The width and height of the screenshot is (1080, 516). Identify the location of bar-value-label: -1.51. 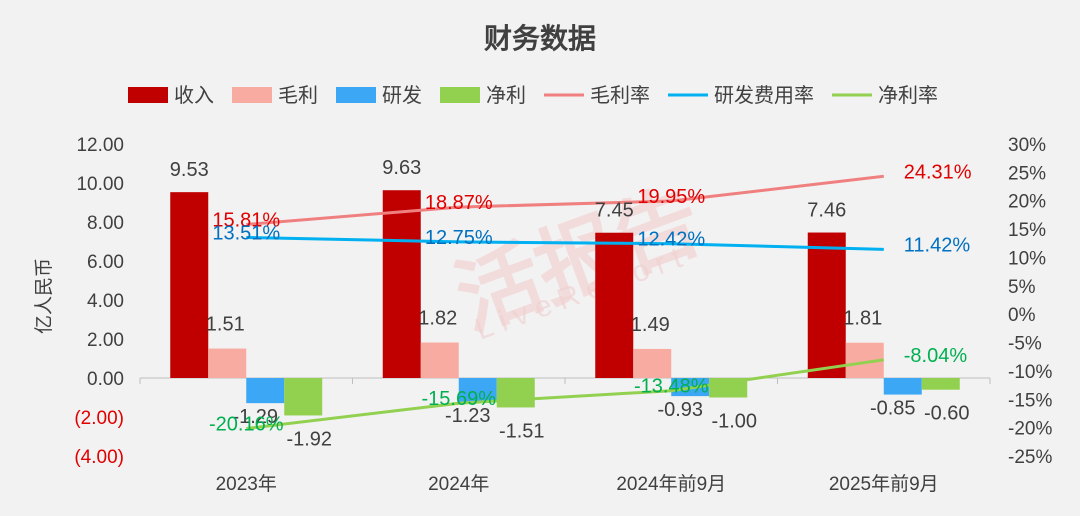
(522, 431).